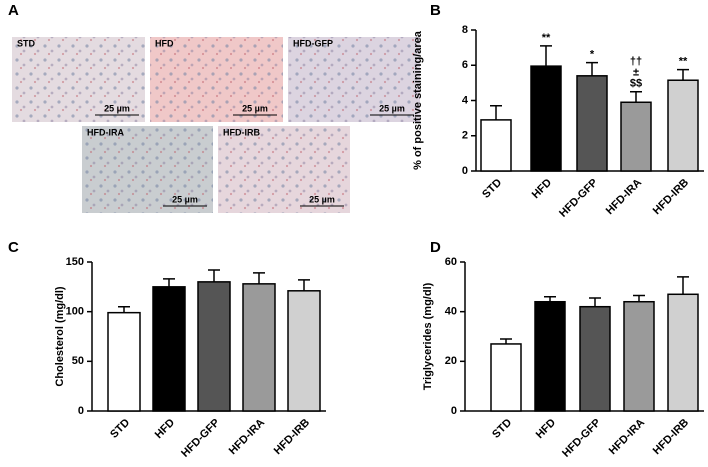 This screenshot has height=467, width=708. What do you see at coordinates (60, 336) in the screenshot?
I see `y-axis-label: Cholesterol (mg/dl)` at bounding box center [60, 336].